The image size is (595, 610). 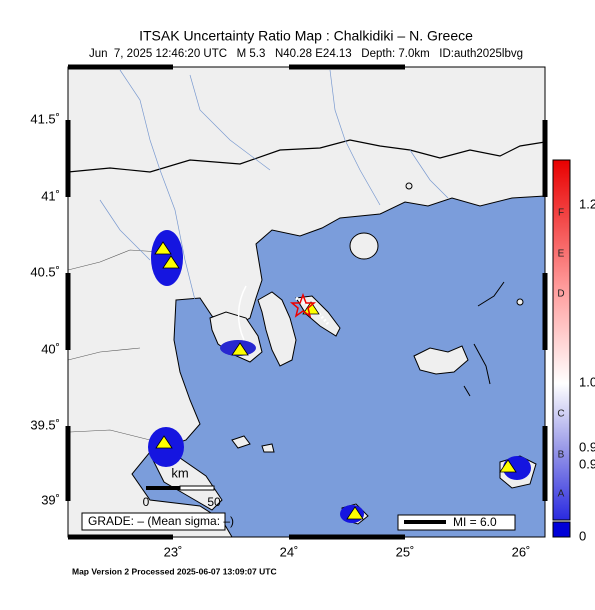 I want to click on epicenter, so click(x=303, y=305).